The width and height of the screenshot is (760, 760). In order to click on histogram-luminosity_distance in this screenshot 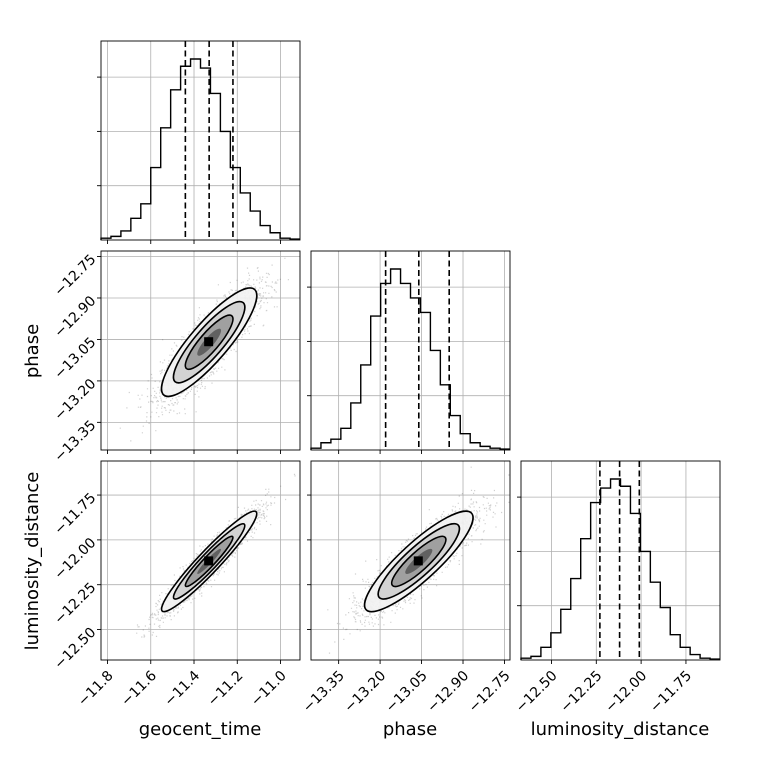, I will do `click(620, 569)`.